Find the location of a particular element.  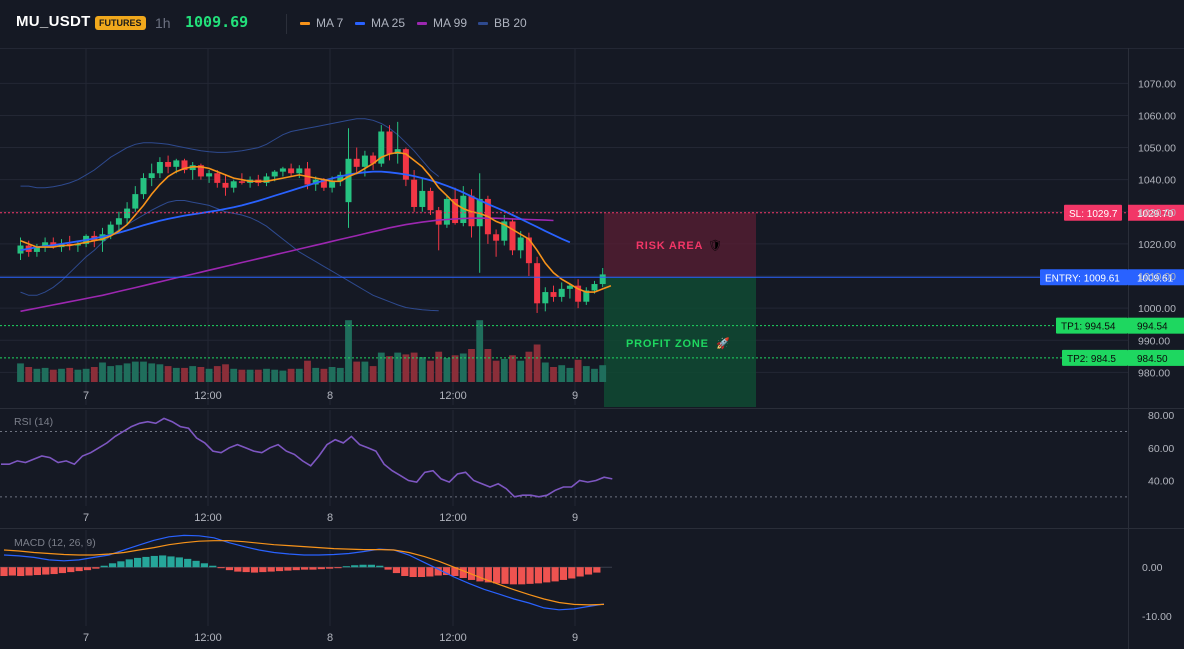

macd-time-label: 9 is located at coordinates (575, 638).